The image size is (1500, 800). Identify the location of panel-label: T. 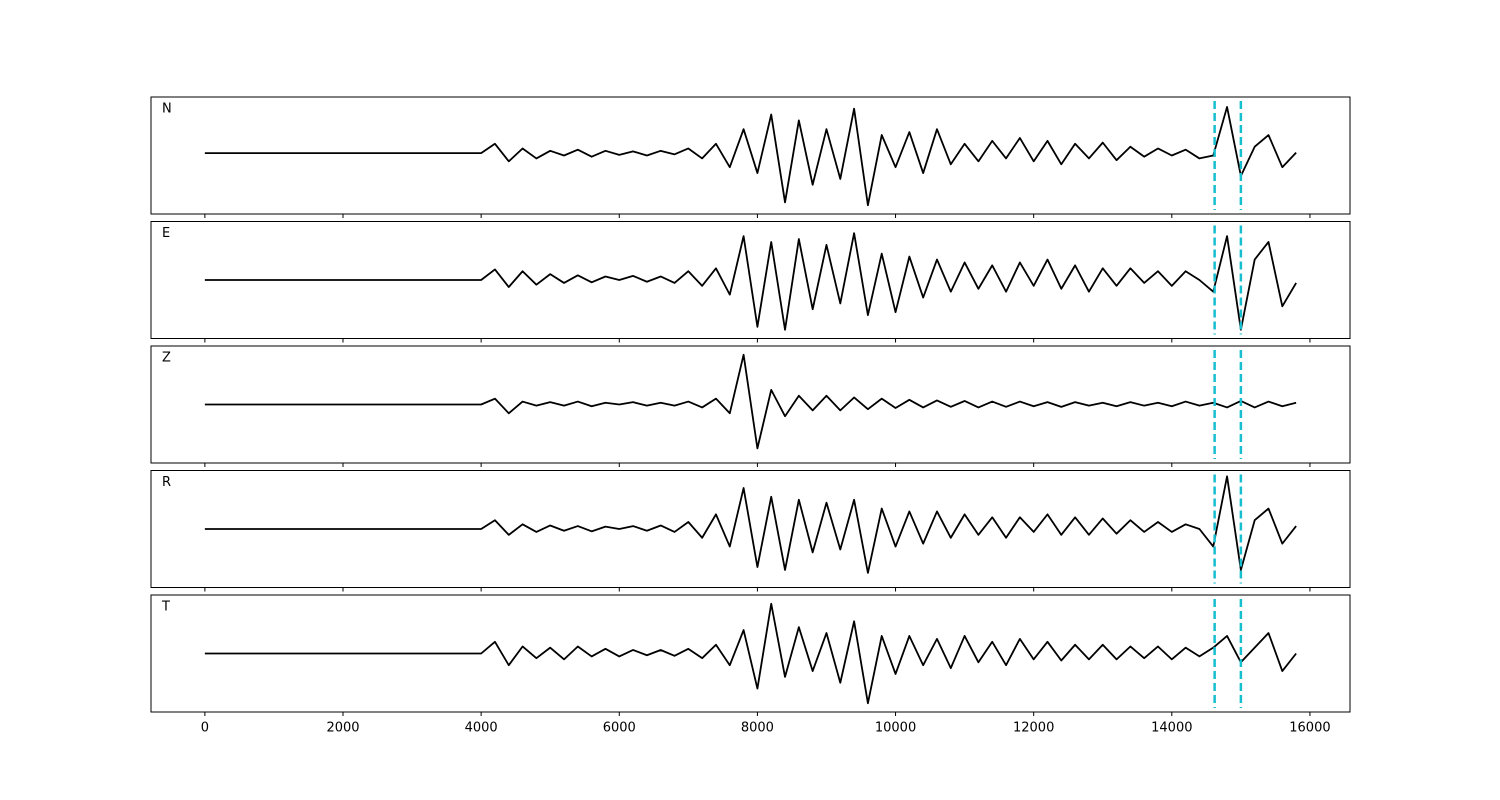
(165, 607).